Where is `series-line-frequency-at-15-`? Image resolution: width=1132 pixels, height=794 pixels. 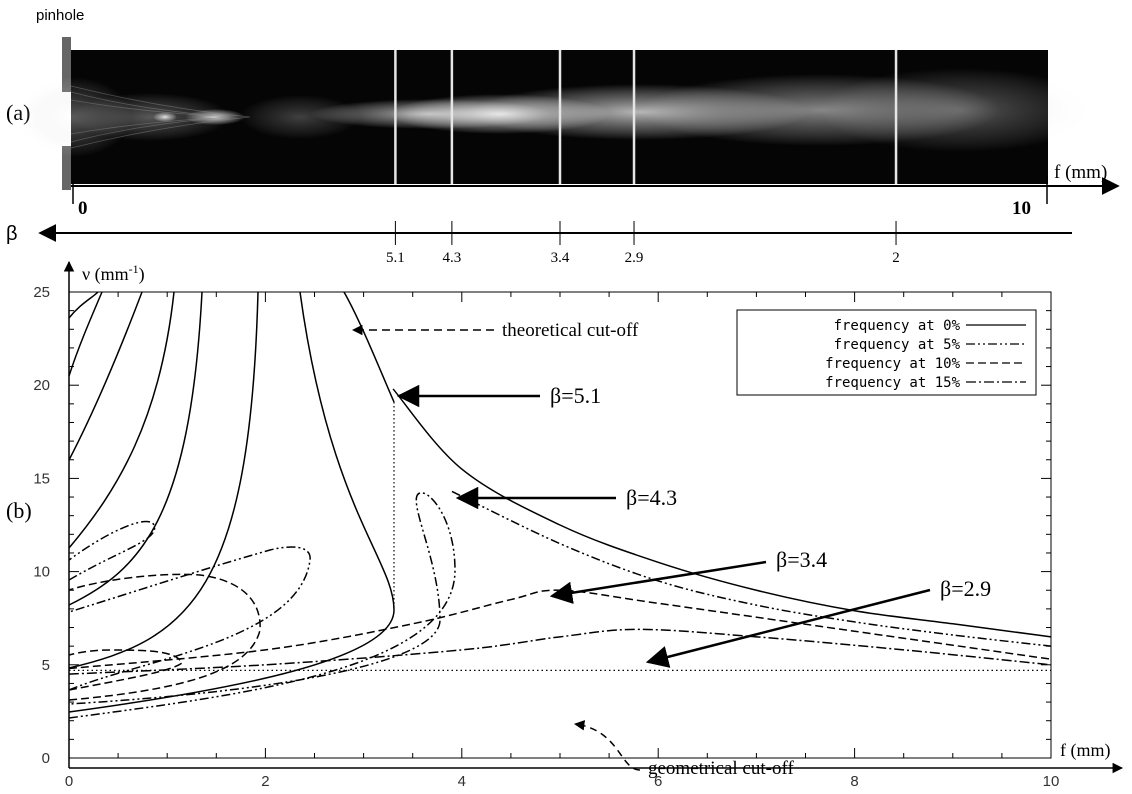 series-line-frequency-at-15- is located at coordinates (560, 651).